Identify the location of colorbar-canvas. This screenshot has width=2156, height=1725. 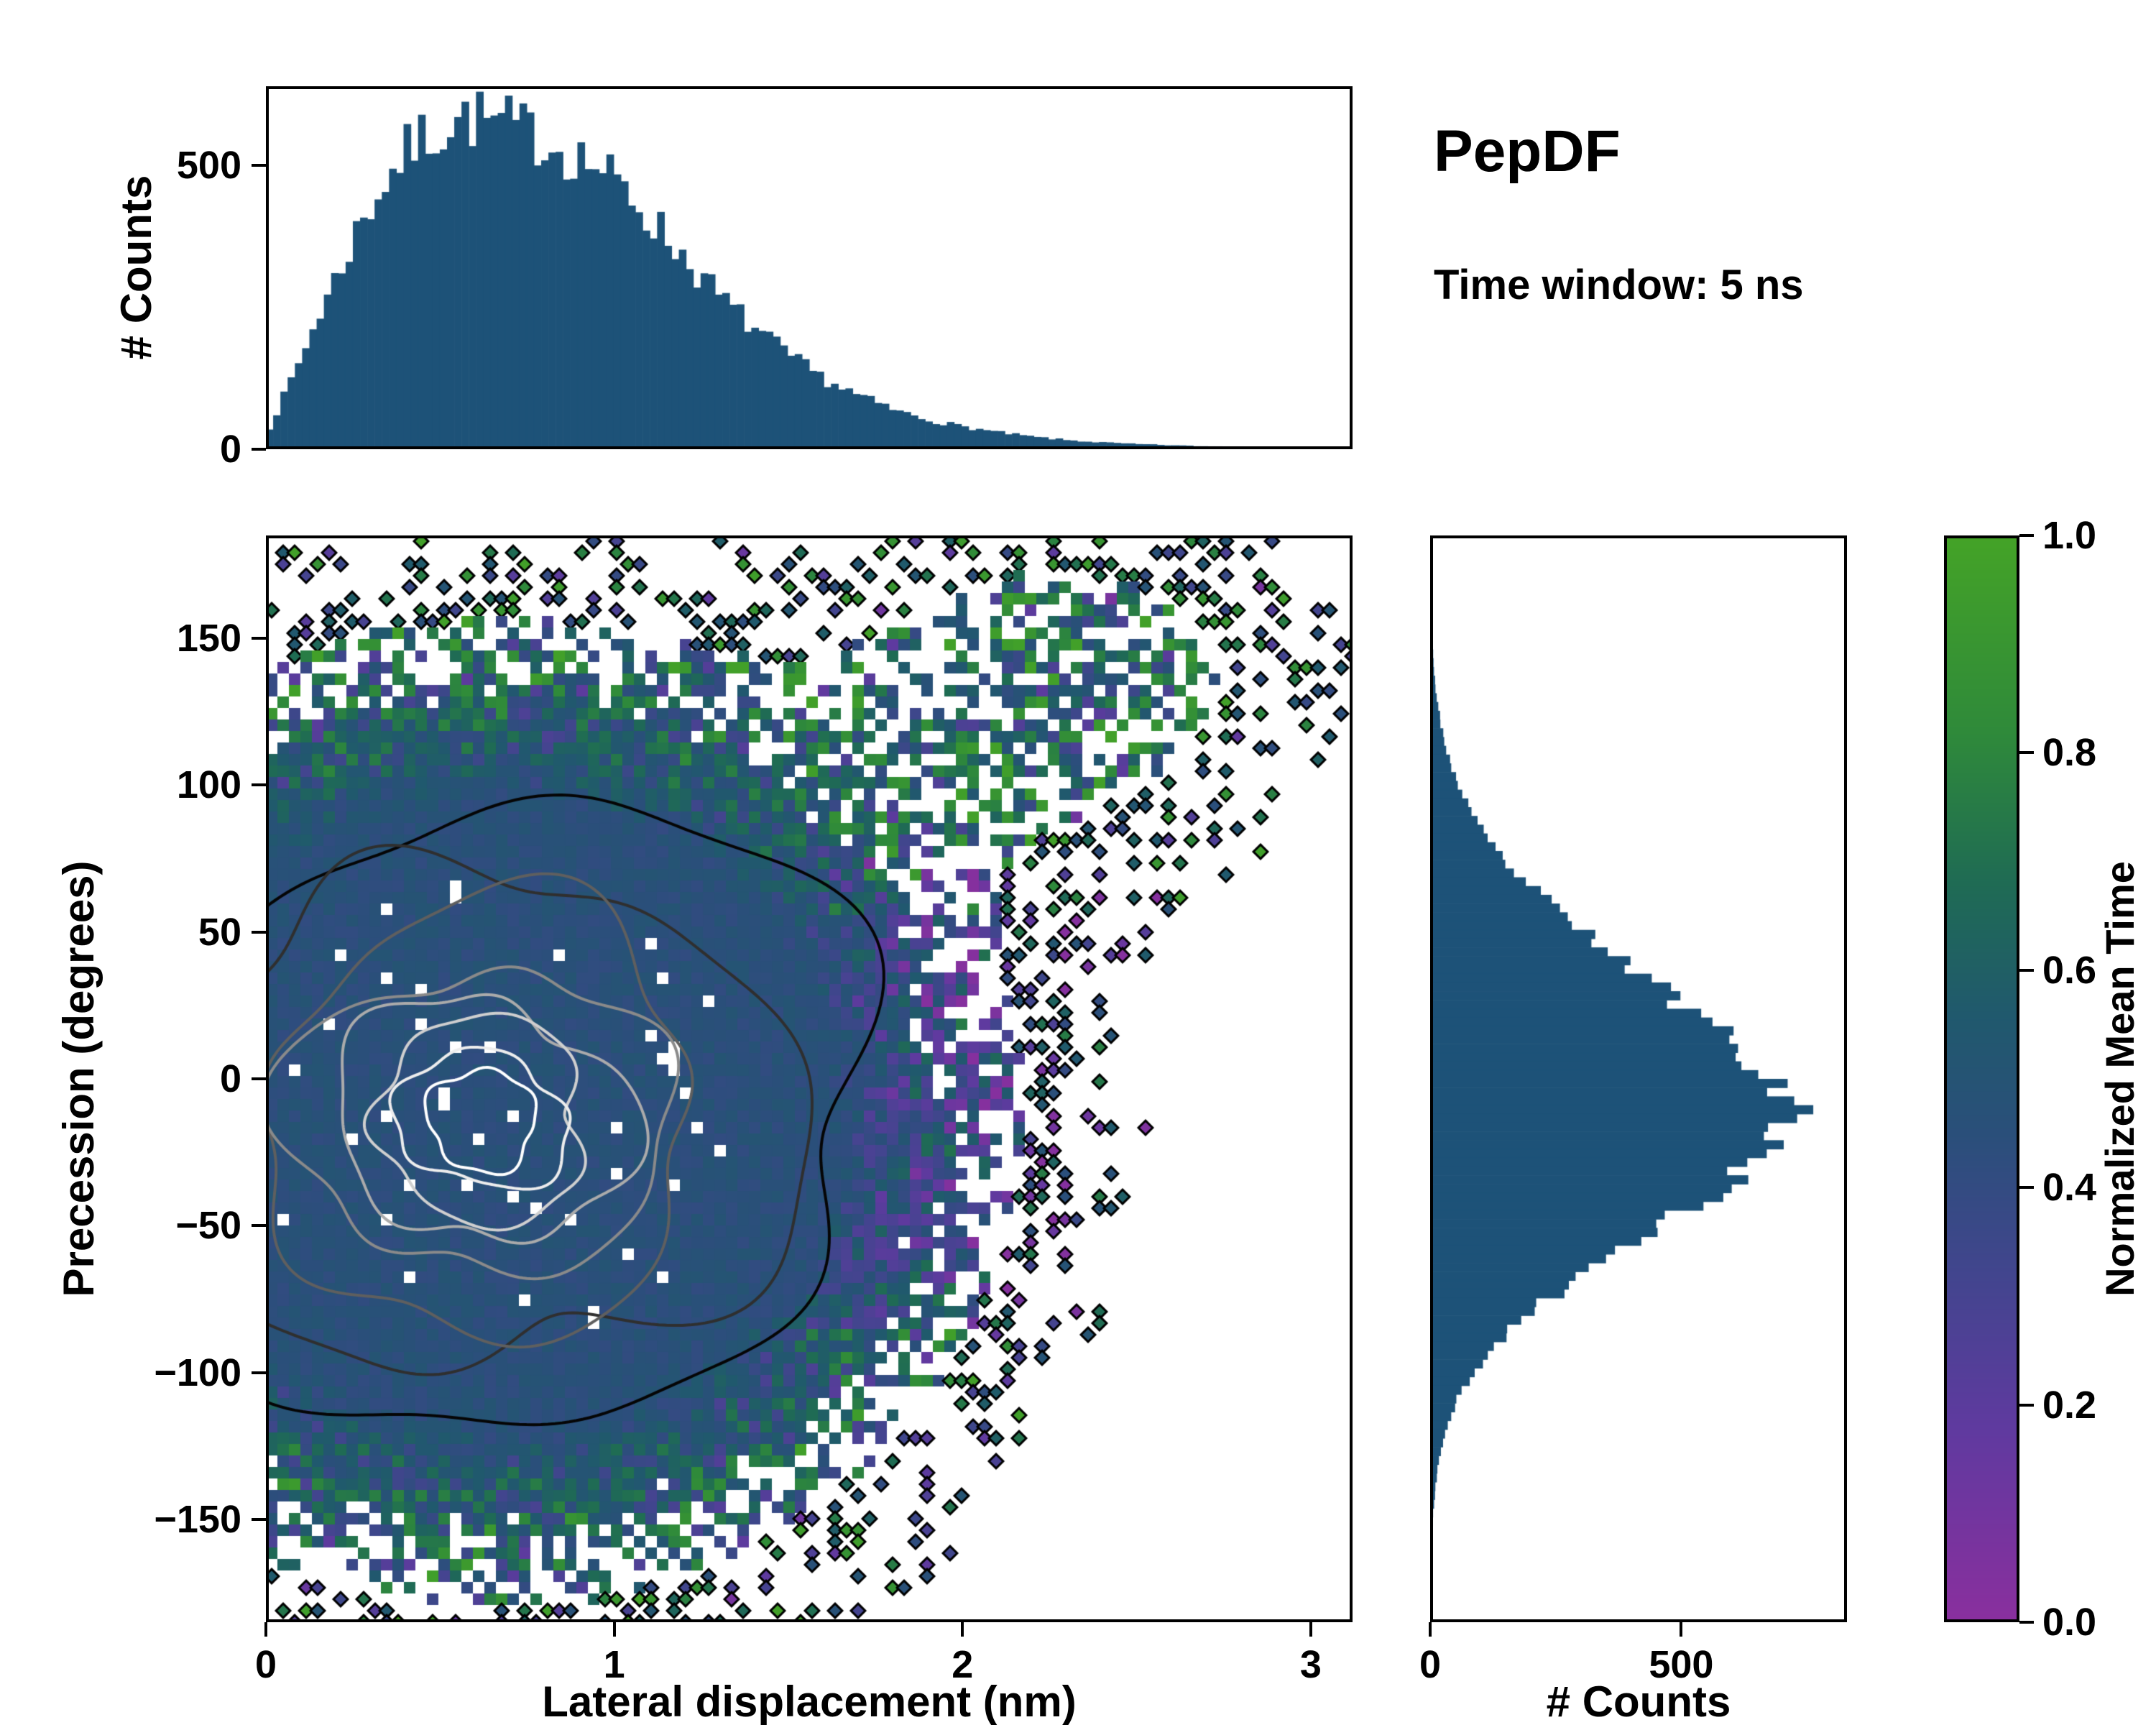
(1981, 1078).